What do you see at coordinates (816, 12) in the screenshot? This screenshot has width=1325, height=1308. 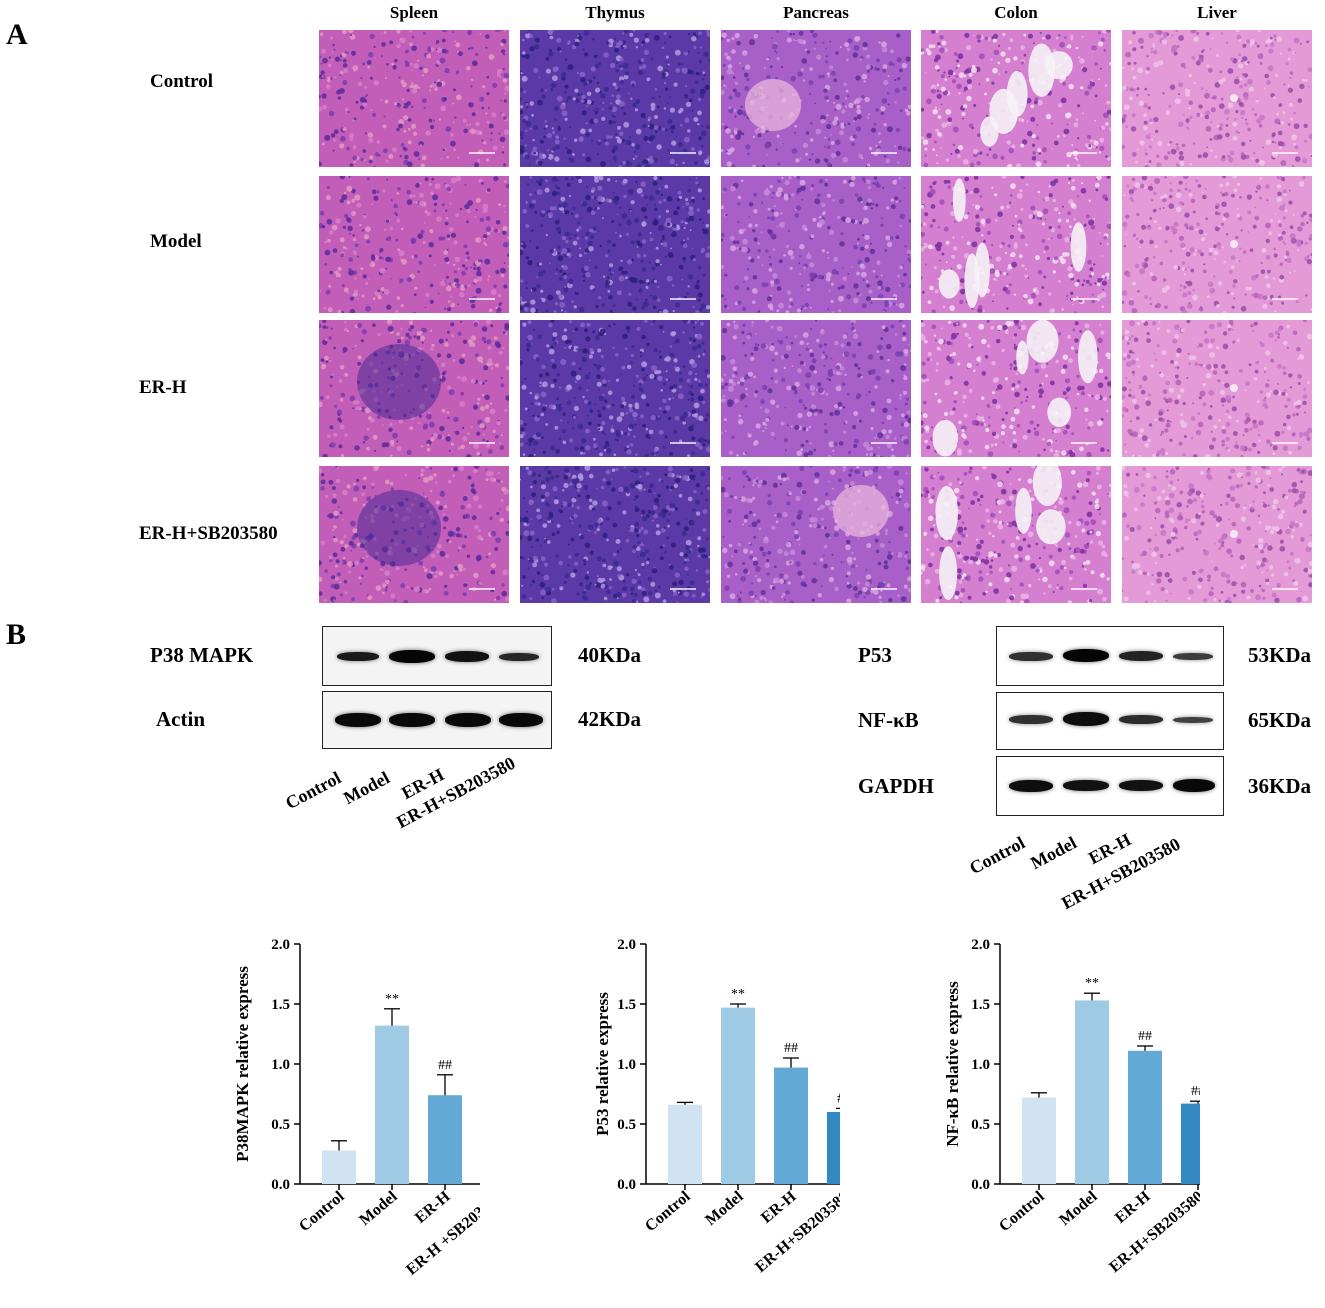 I see `column-title-pancreas: Pancreas` at bounding box center [816, 12].